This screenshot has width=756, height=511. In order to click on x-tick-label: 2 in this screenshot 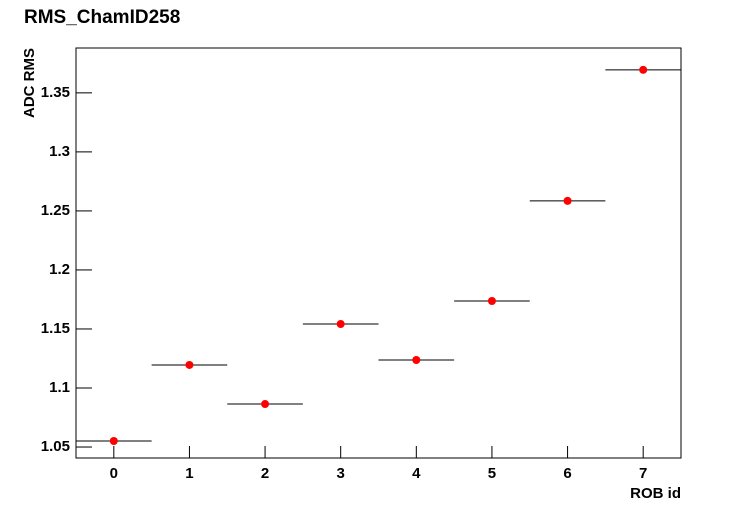, I will do `click(265, 473)`.